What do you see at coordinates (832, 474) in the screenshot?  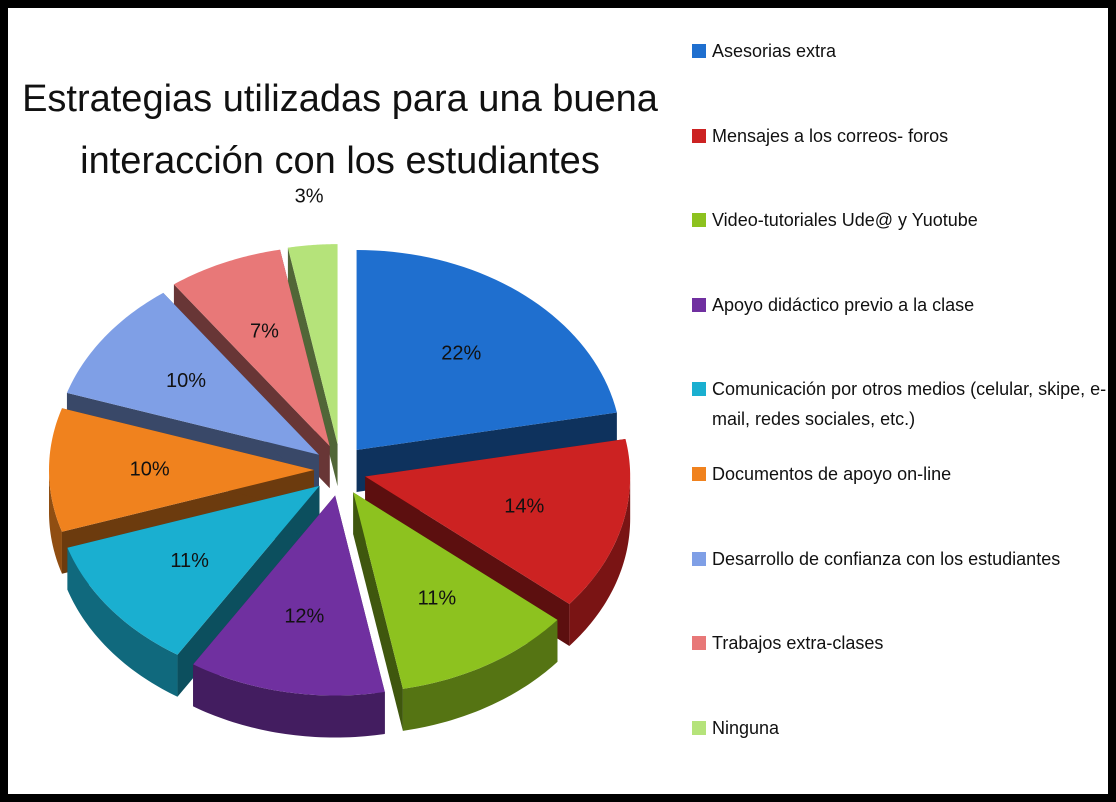 I see `legend-label: Documentos de apoyo on-line` at bounding box center [832, 474].